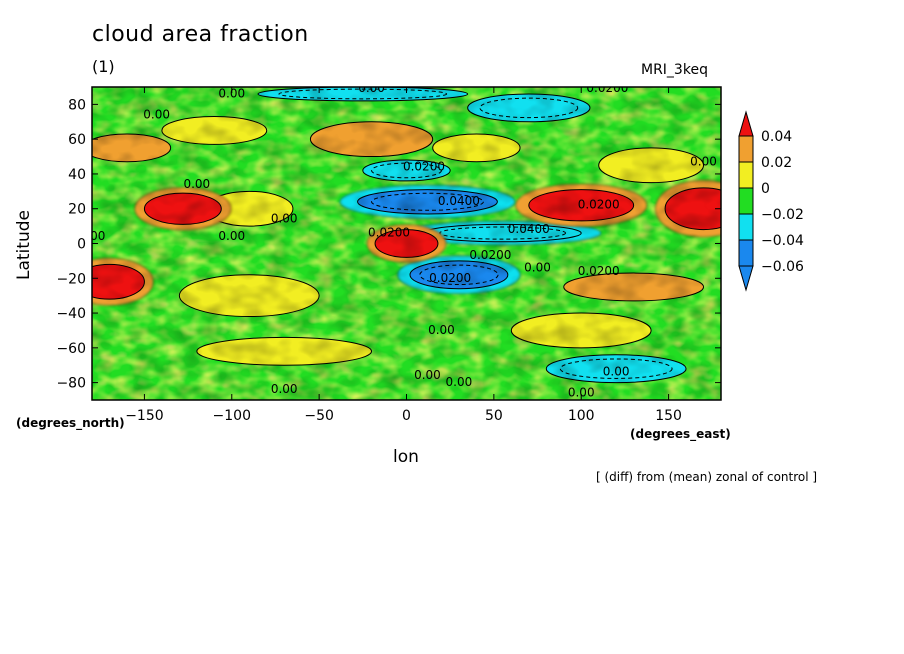 This screenshot has height=654, width=904. Describe the element at coordinates (144, 416) in the screenshot. I see `x-tick-label: −150` at that location.